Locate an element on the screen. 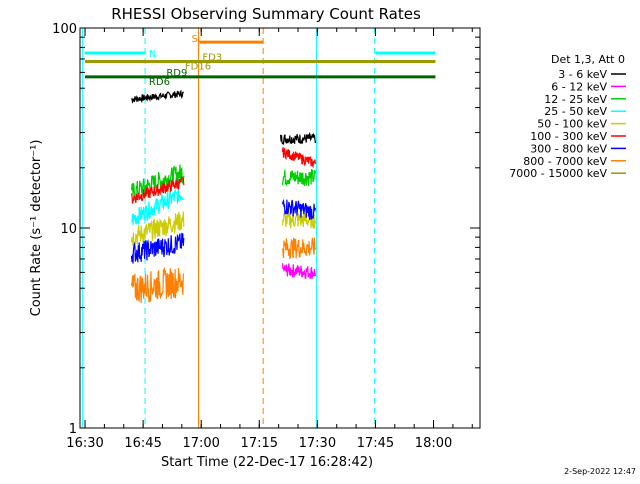 This screenshot has width=640, height=484. flag-label: N is located at coordinates (152, 54).